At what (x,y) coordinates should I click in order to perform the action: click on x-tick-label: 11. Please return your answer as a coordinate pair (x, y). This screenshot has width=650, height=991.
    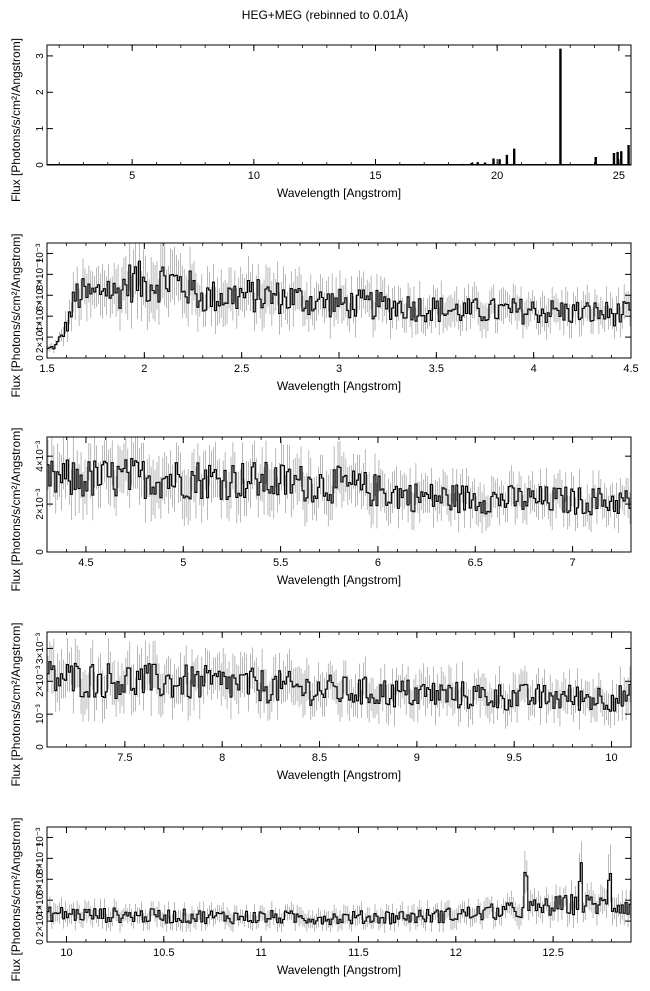
    Looking at the image, I should click on (260, 953).